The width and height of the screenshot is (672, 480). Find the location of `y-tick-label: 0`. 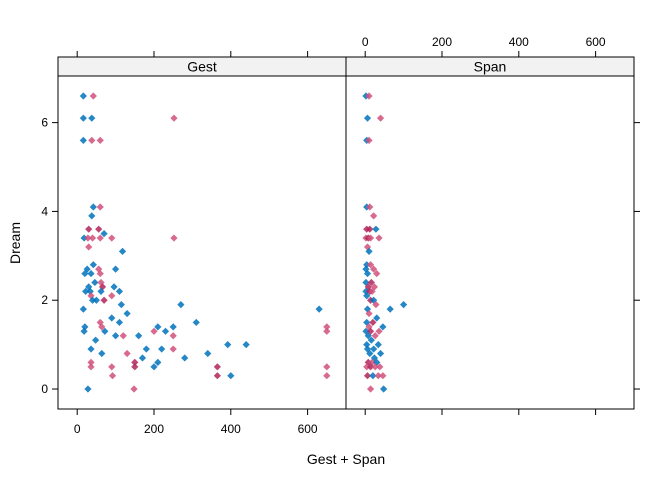

y-tick-label: 0 is located at coordinates (44, 389).